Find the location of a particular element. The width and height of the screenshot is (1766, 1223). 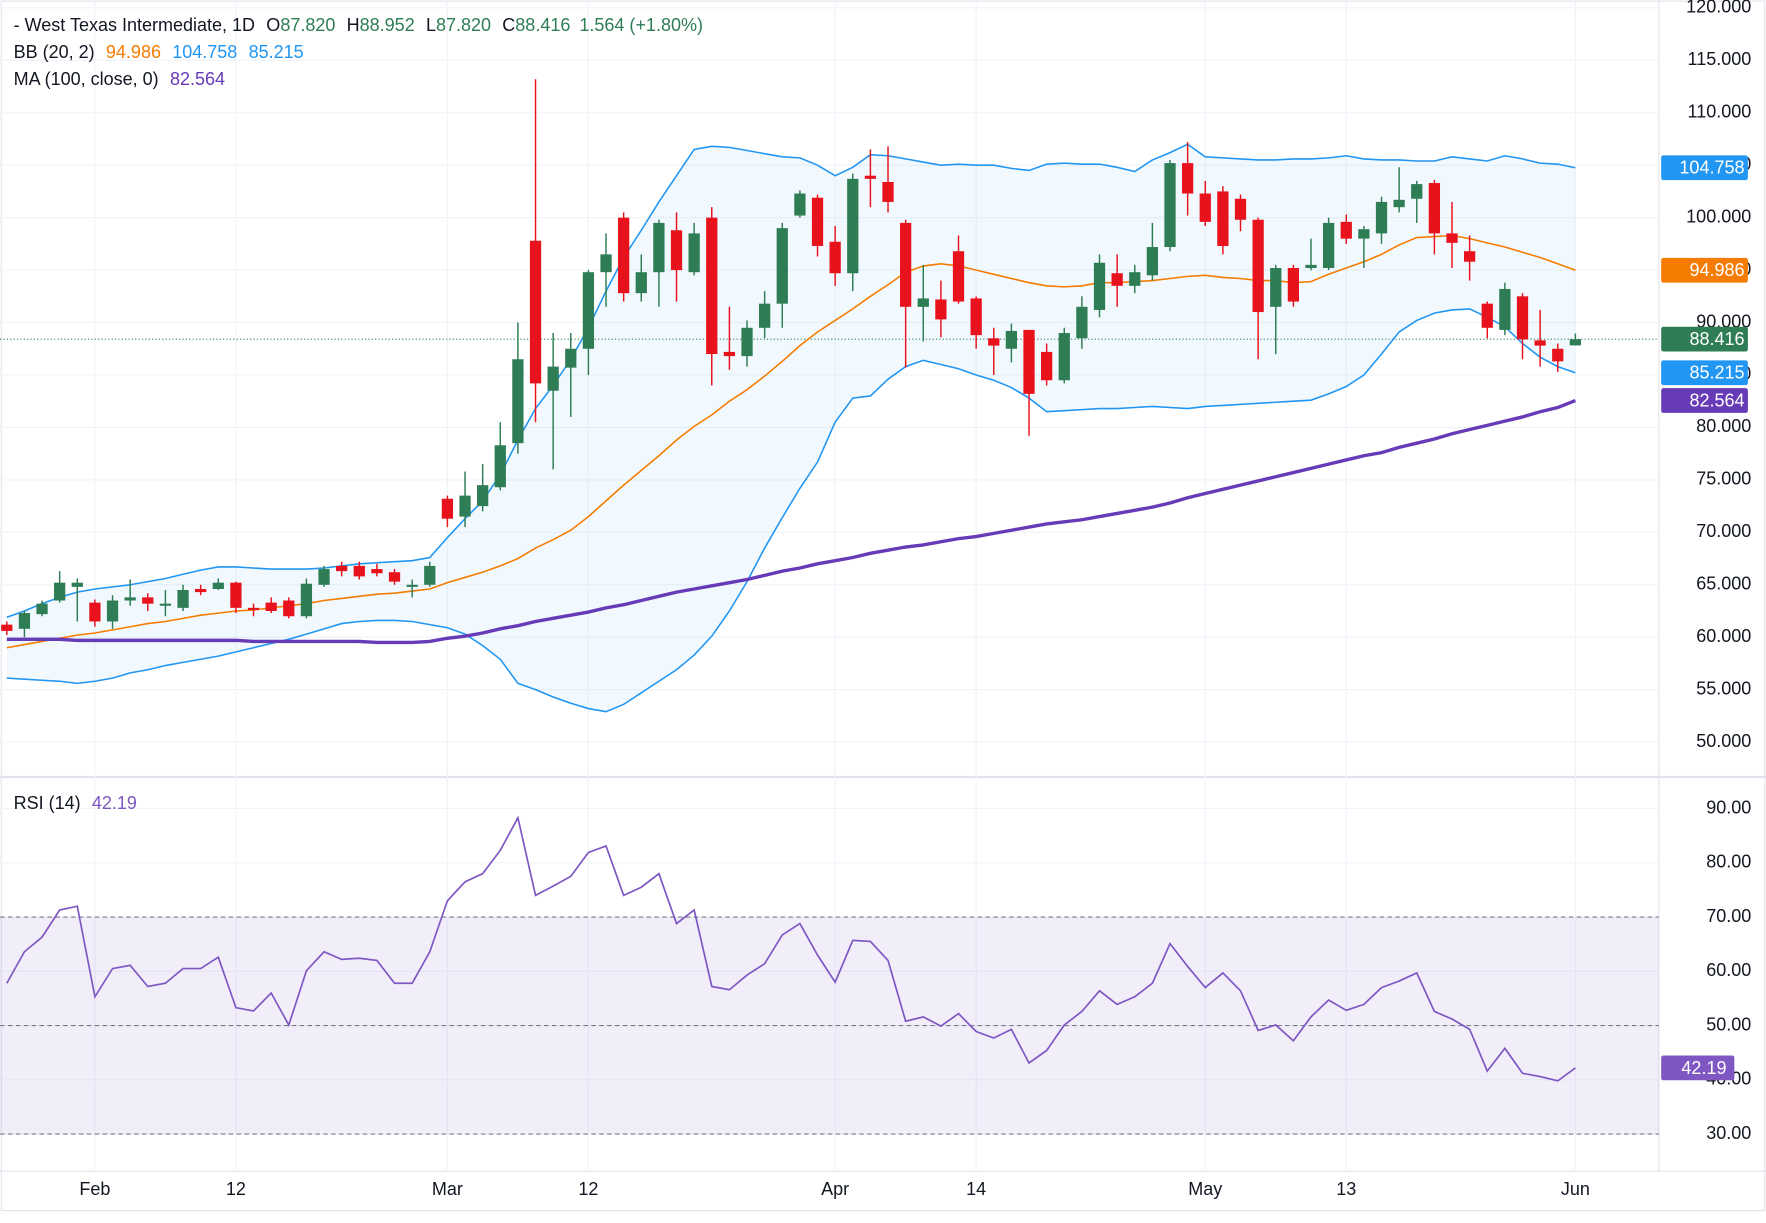

y-tick-label: 120.000 is located at coordinates (1718, 8).